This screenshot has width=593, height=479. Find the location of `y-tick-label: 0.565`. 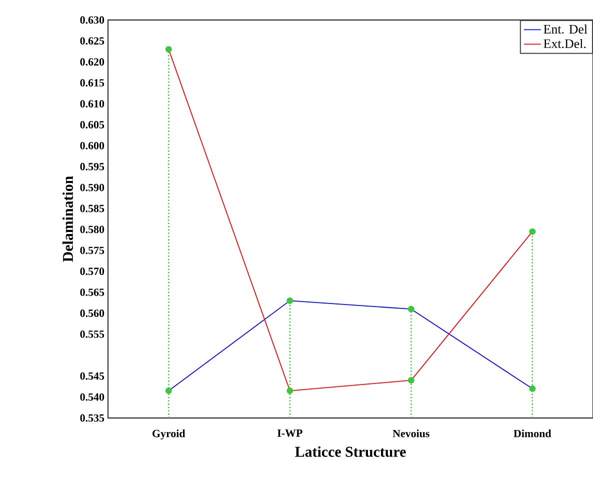

y-tick-label: 0.565 is located at coordinates (92, 292).